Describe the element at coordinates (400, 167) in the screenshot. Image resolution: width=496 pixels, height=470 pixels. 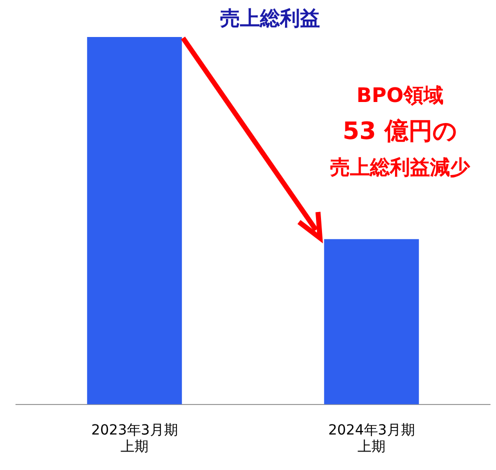
I see `annotation: 売上総利益減少` at that location.